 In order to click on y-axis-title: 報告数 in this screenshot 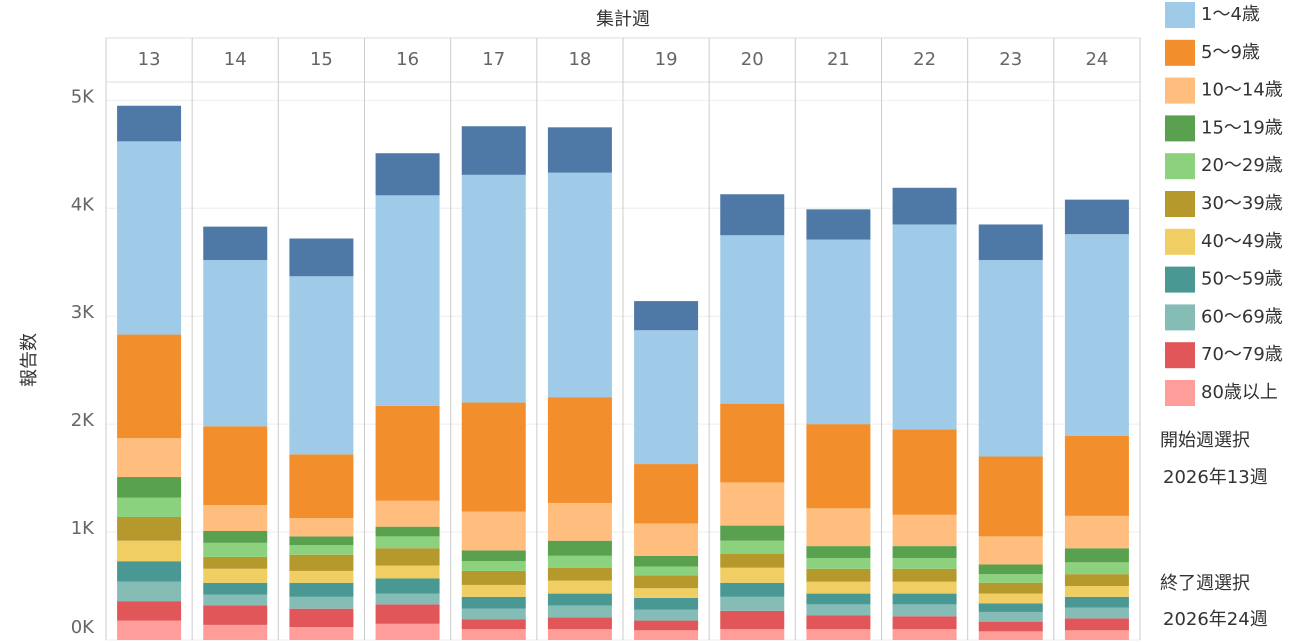, I will do `click(29, 360)`.